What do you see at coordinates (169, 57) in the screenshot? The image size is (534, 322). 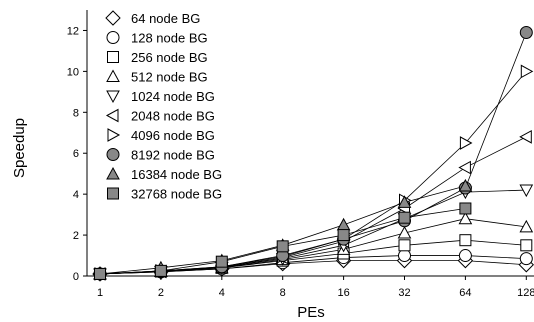 I see `legend-label: 256 node BG` at bounding box center [169, 57].